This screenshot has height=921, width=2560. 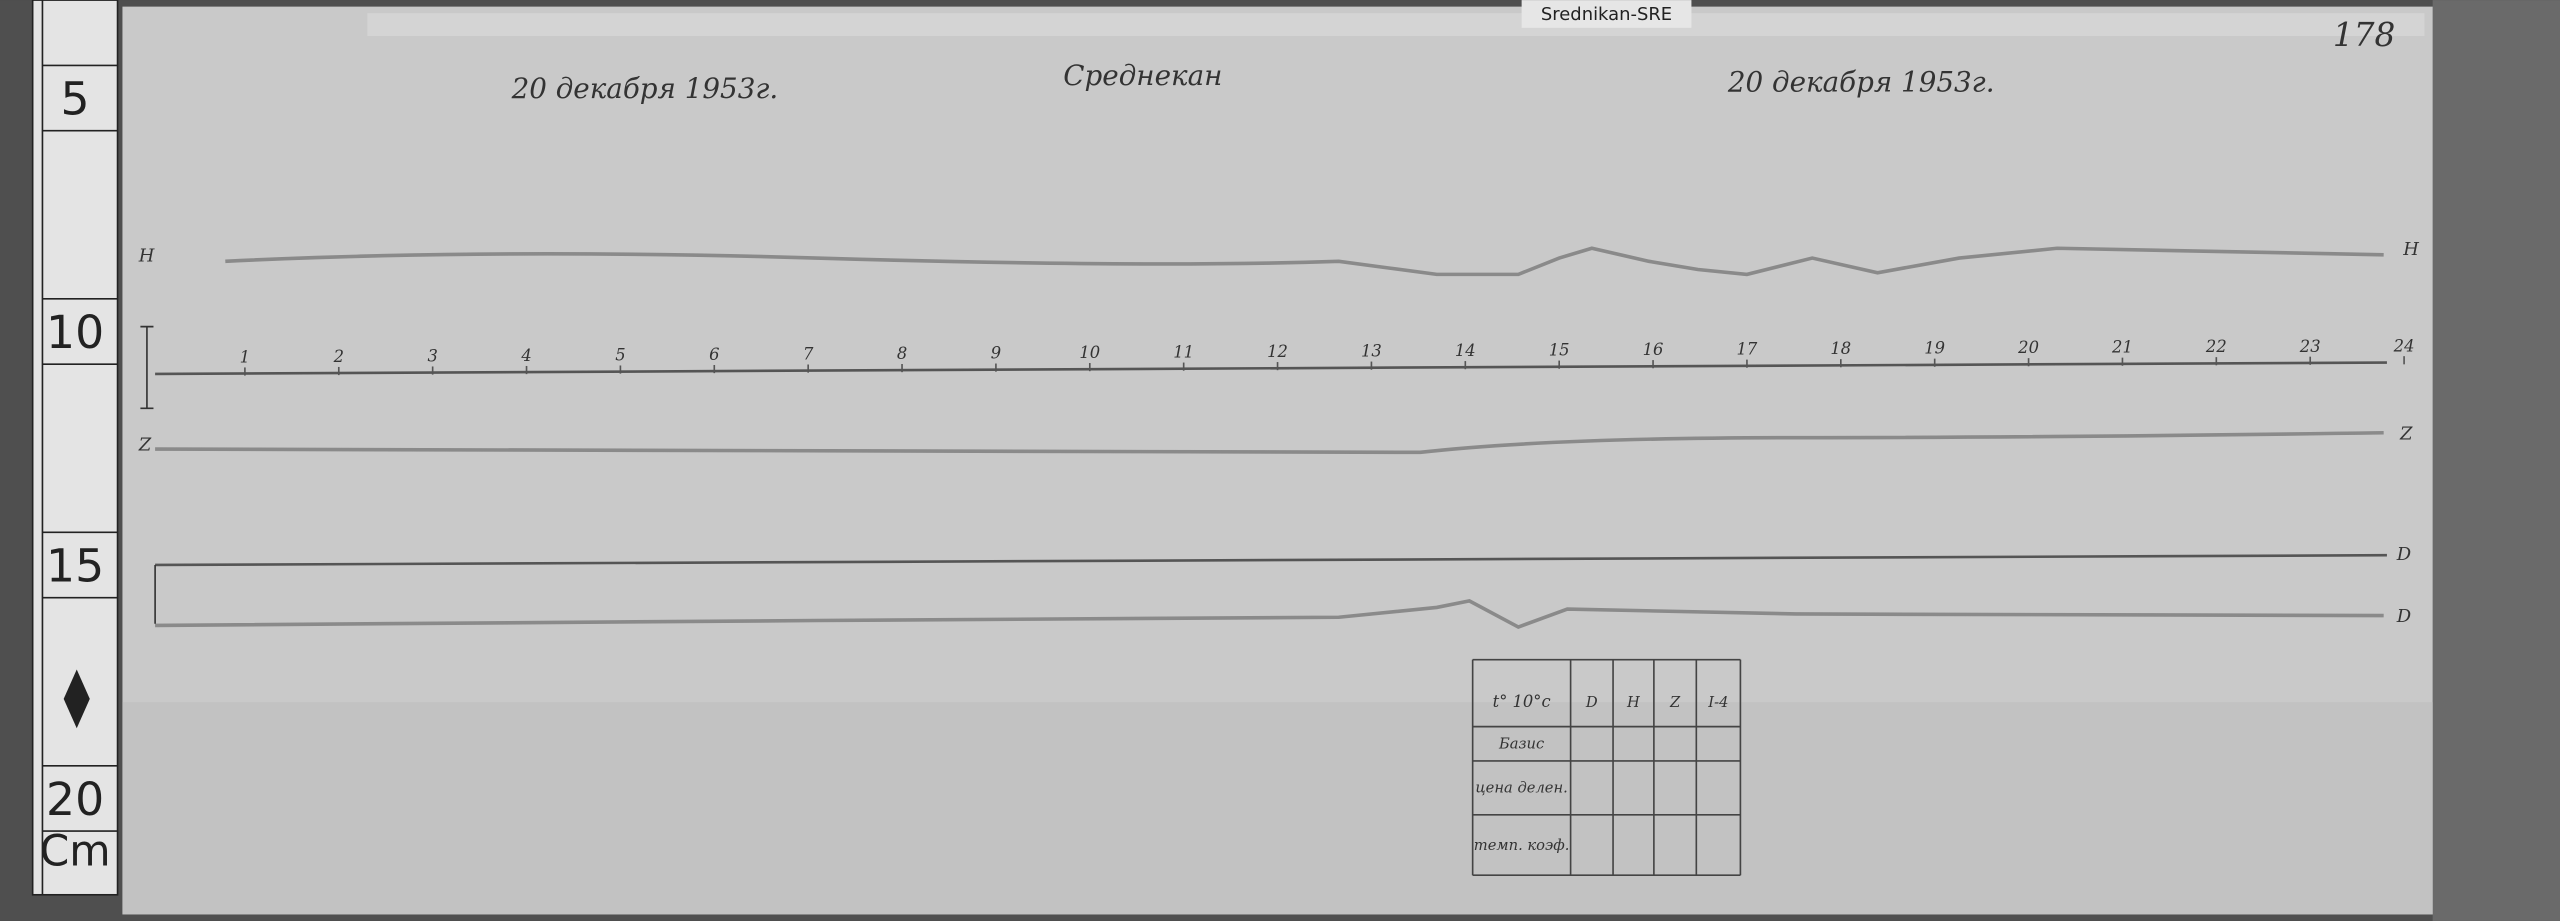 I want to click on trace-label-z: Z, so click(x=145, y=445).